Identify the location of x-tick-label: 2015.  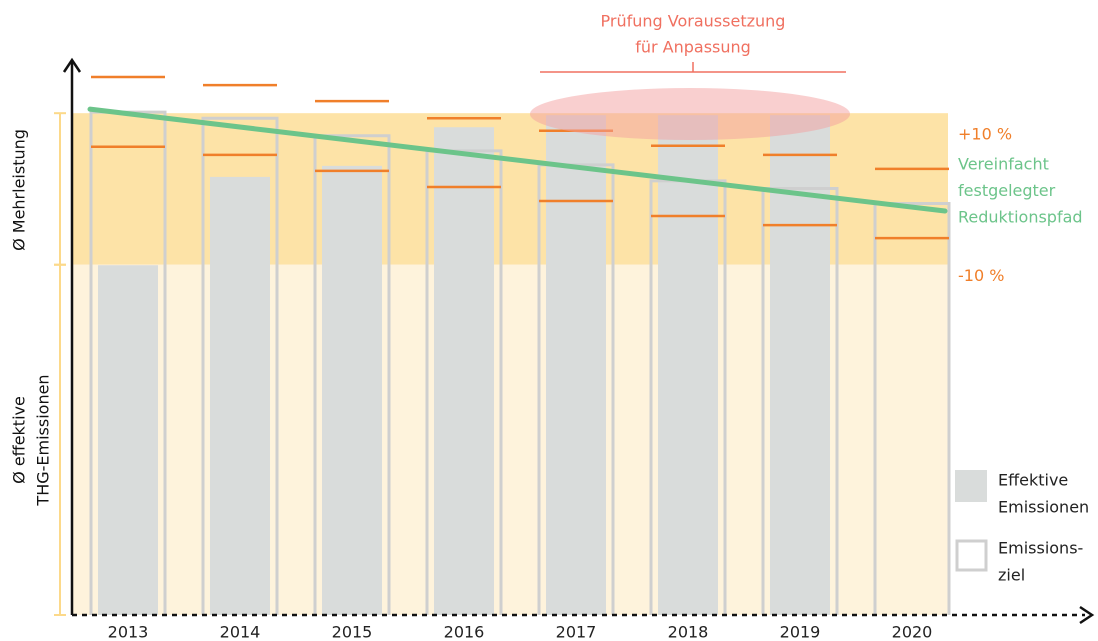
(352, 632).